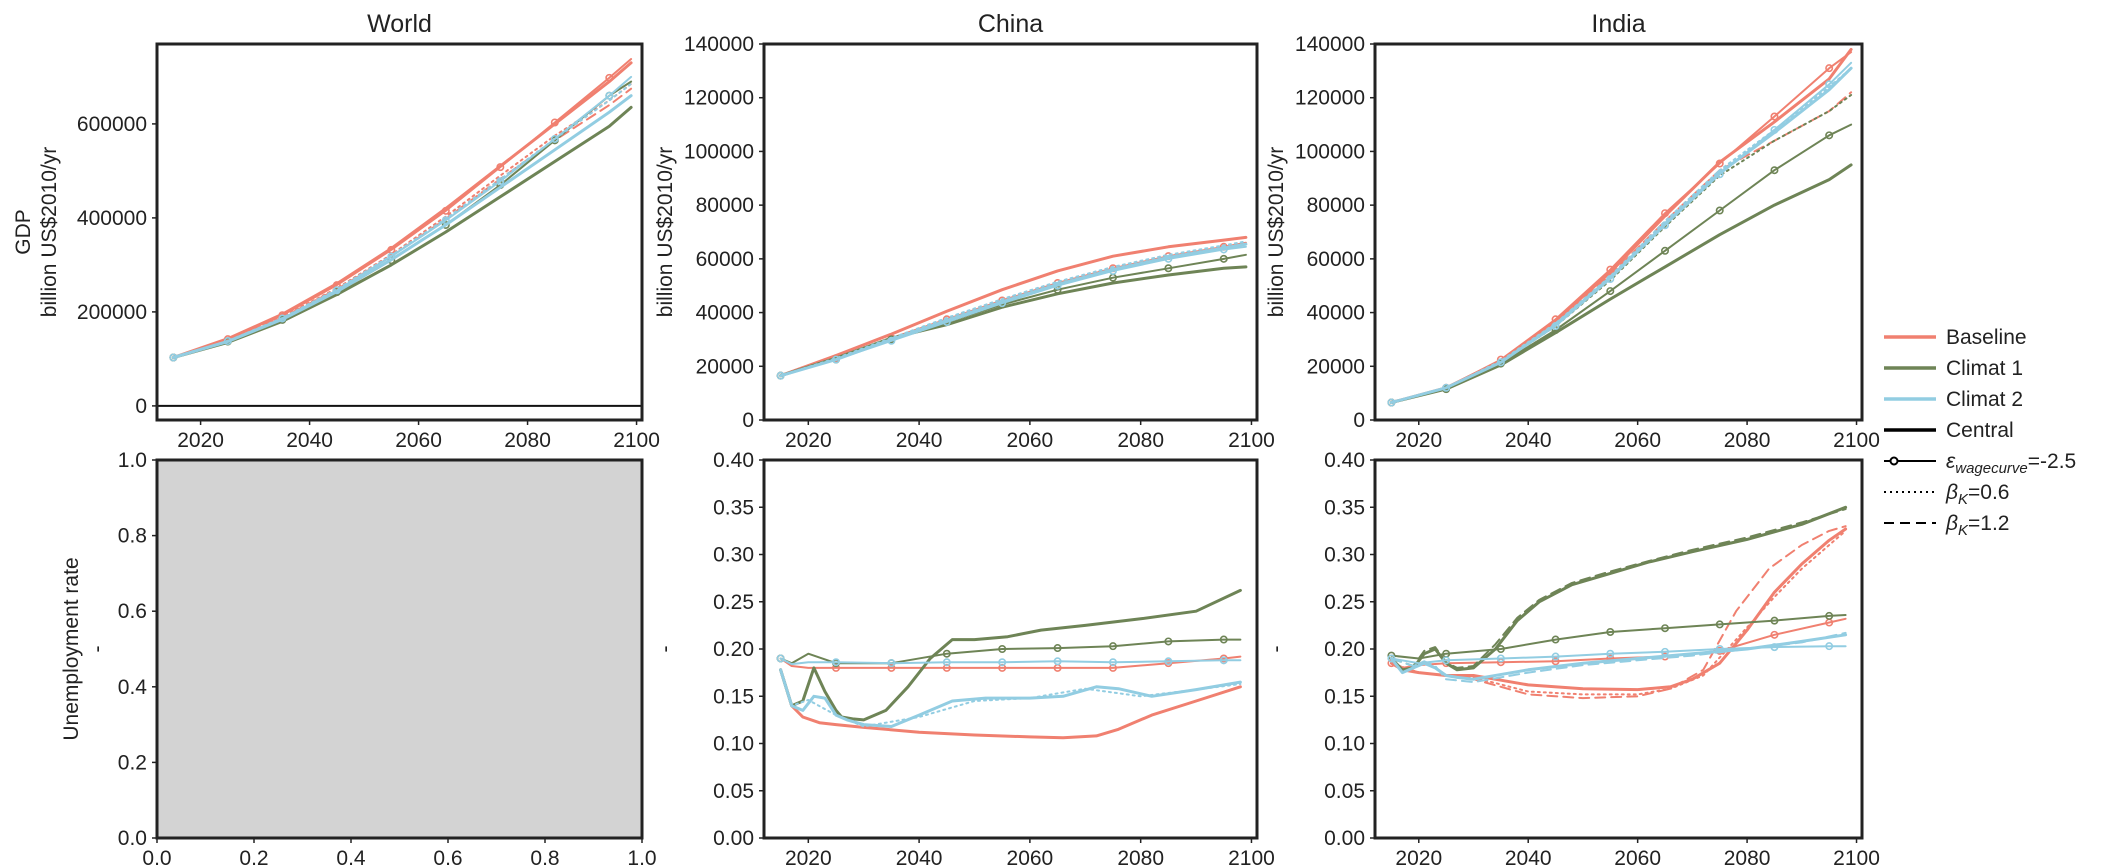 The width and height of the screenshot is (2107, 865). What do you see at coordinates (1618, 24) in the screenshot?
I see `panel-title: India` at bounding box center [1618, 24].